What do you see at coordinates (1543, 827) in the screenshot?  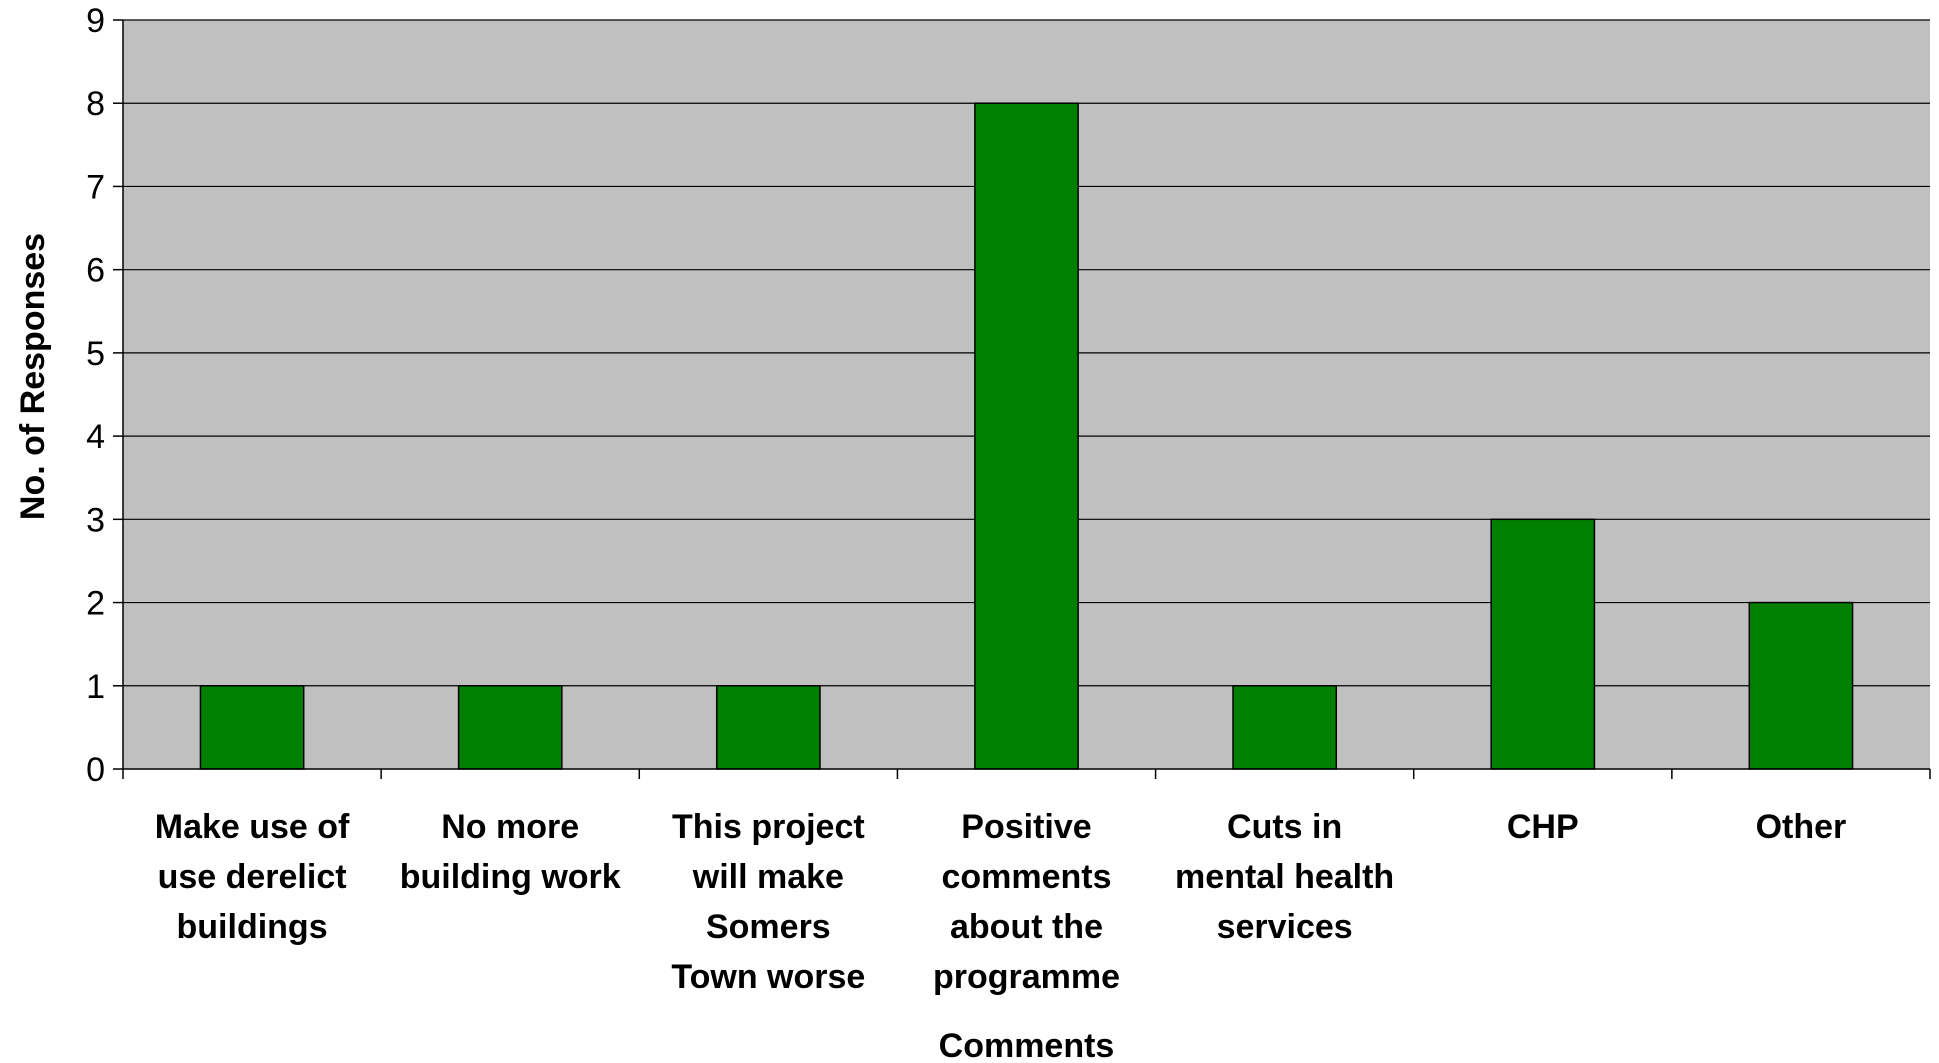 I see `x-tick-label: CHP` at bounding box center [1543, 827].